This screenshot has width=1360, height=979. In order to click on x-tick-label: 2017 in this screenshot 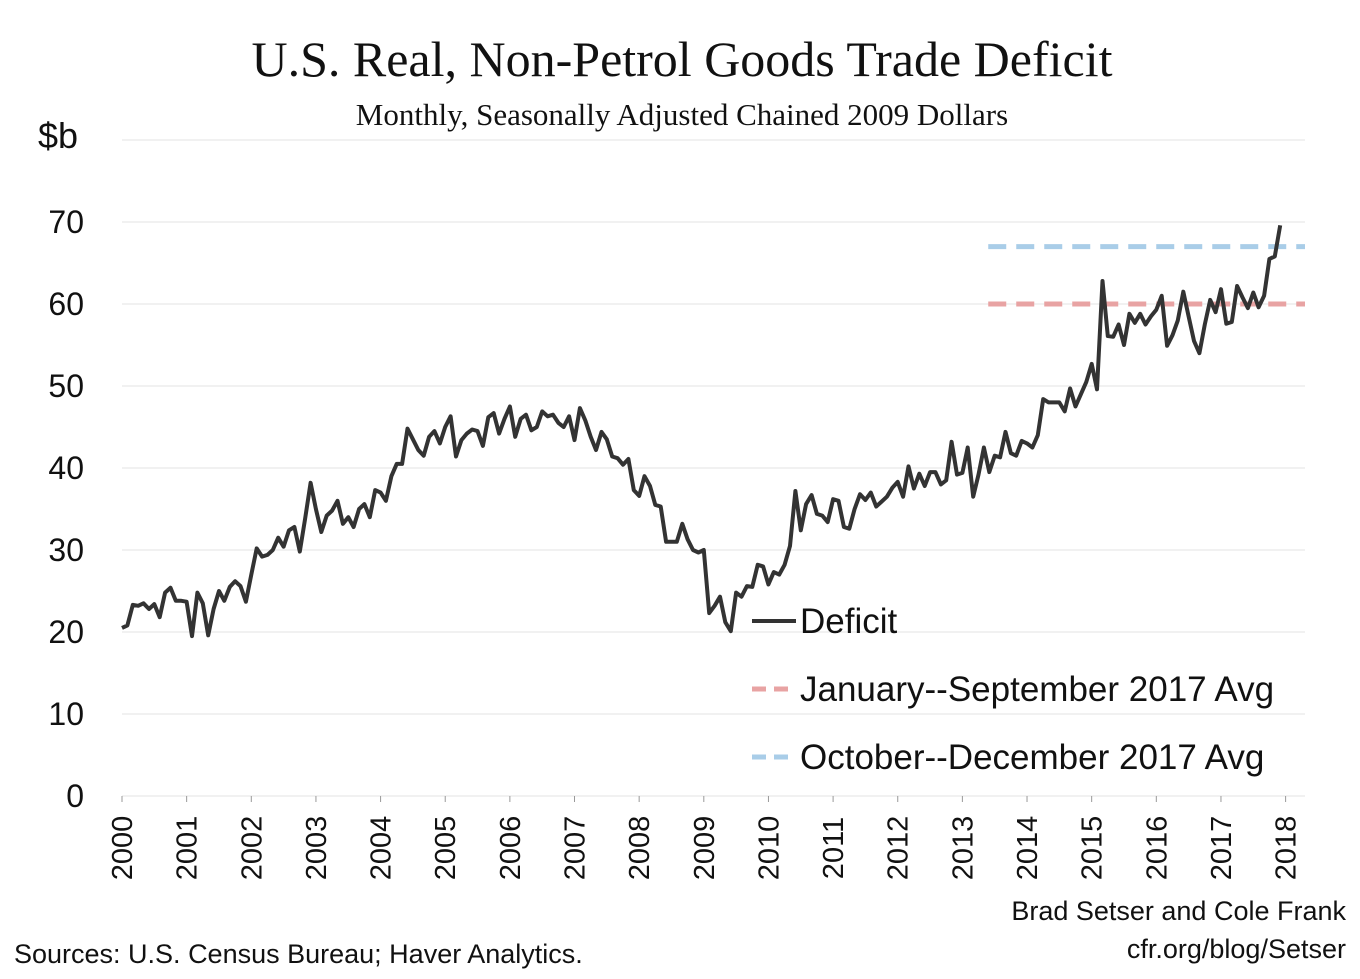, I will do `click(1222, 848)`.